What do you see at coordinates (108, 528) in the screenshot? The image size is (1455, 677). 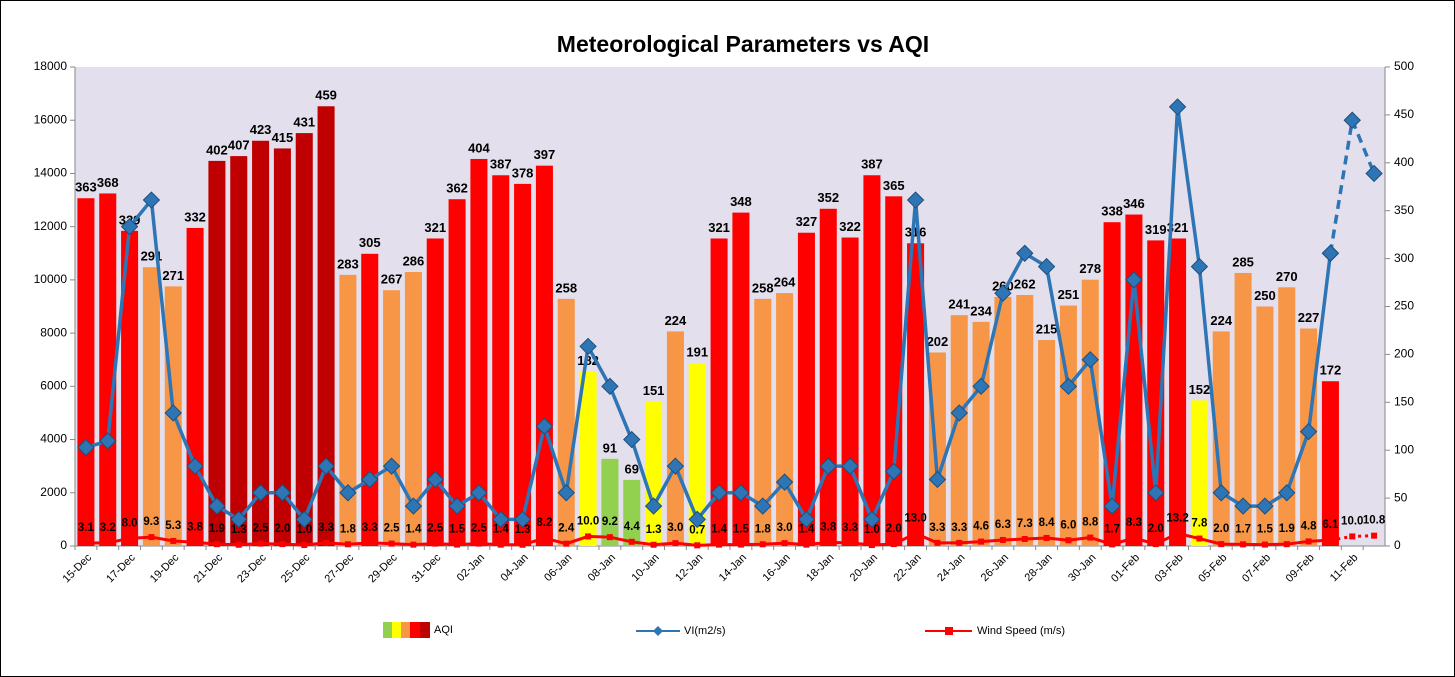 I see `data-label: 3.2` at bounding box center [108, 528].